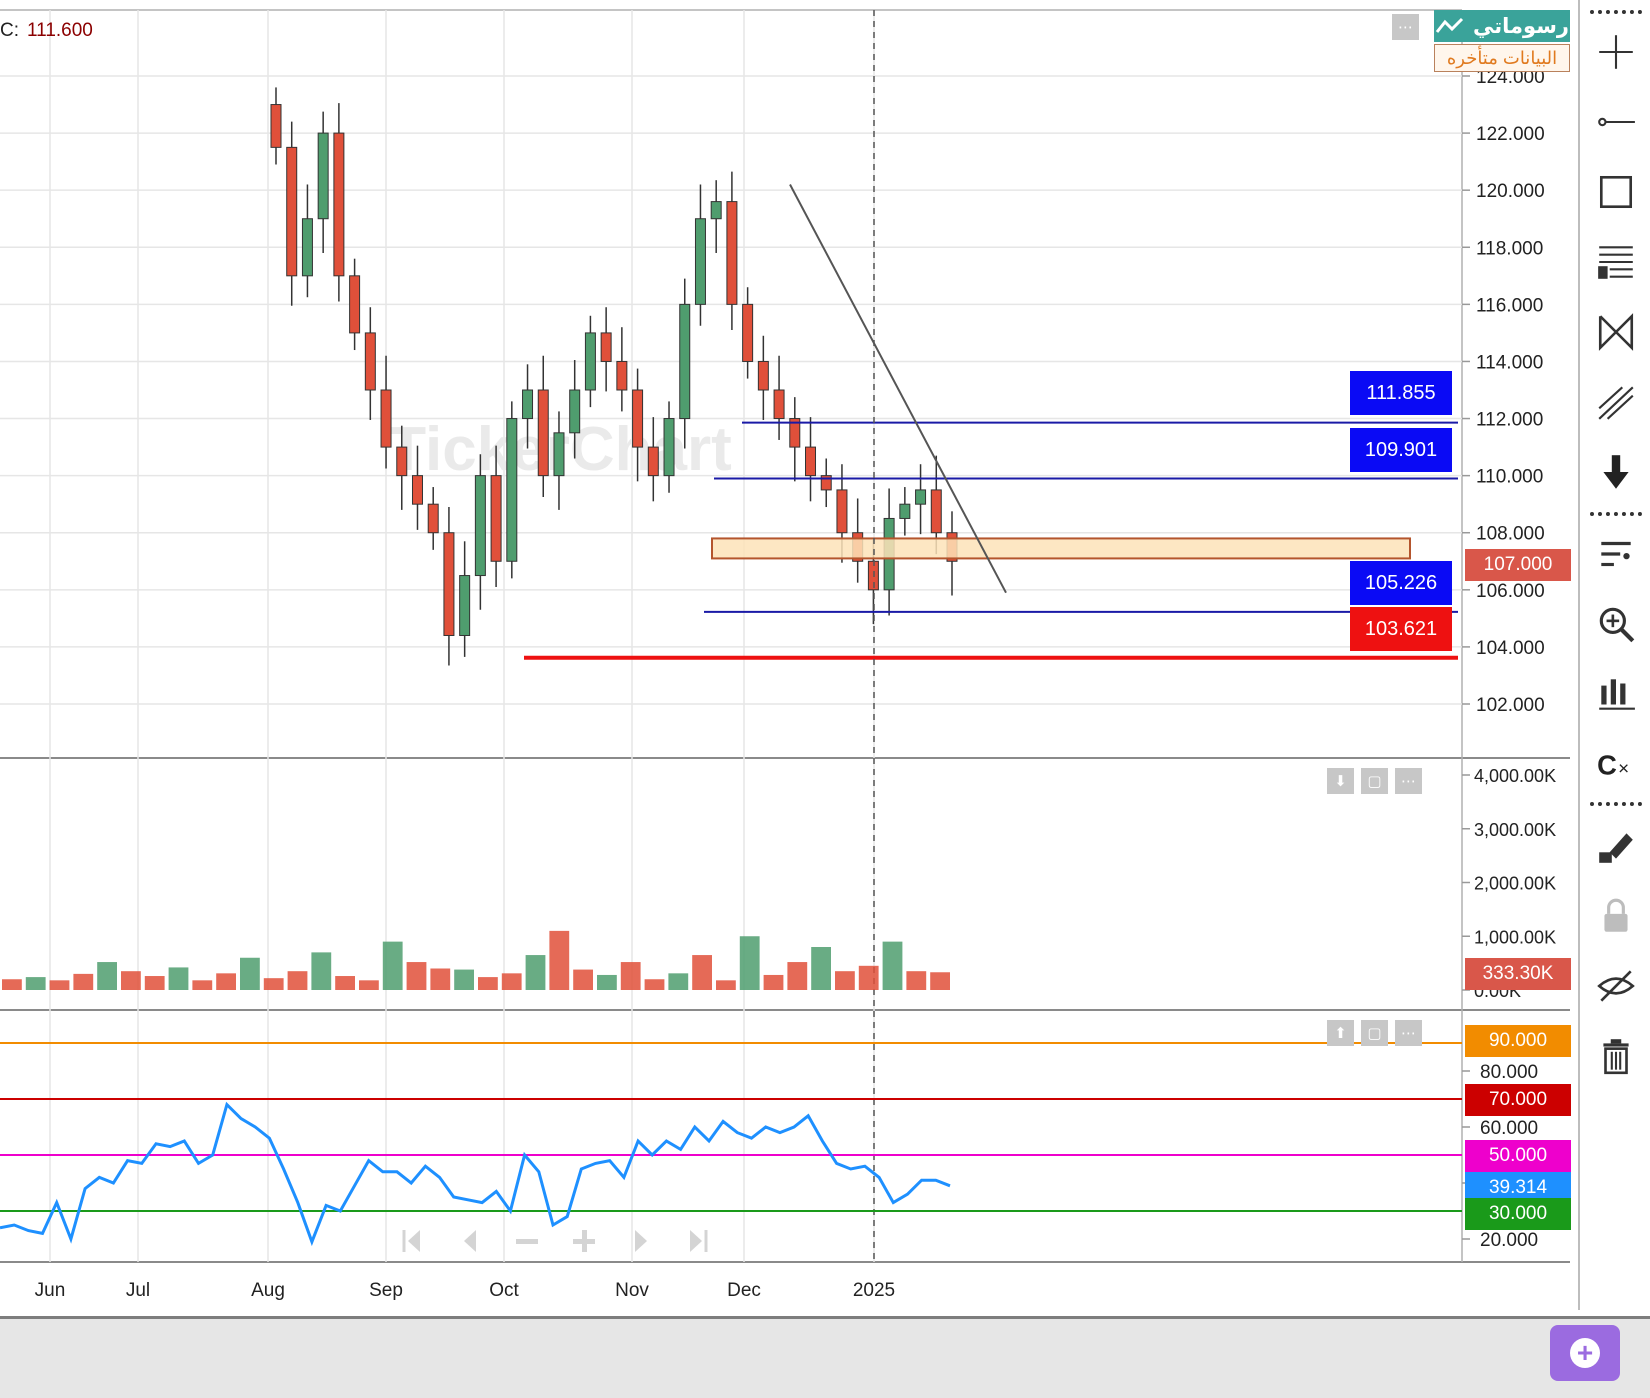 The image size is (1650, 1398). What do you see at coordinates (555, 1241) in the screenshot?
I see `navigation-controls` at bounding box center [555, 1241].